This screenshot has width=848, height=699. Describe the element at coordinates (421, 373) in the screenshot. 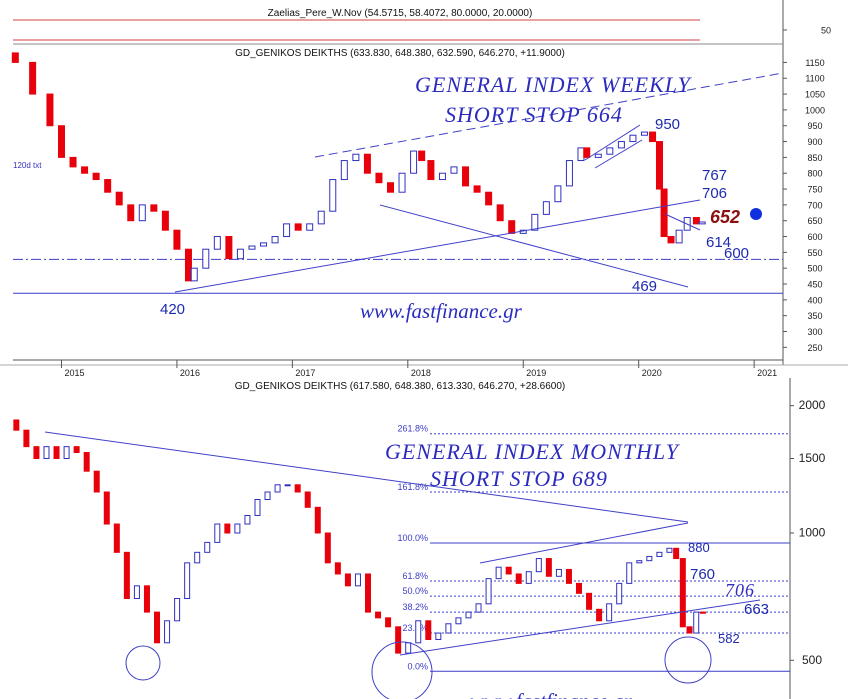

I see `x-tick-label: 2018` at that location.